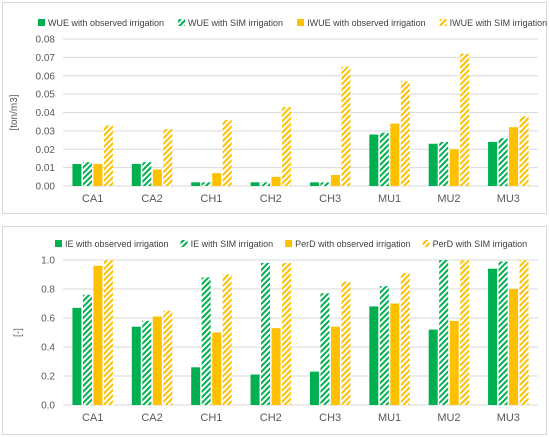  What do you see at coordinates (46, 95) in the screenshot?
I see `y-tick-label: 0.05` at bounding box center [46, 95].